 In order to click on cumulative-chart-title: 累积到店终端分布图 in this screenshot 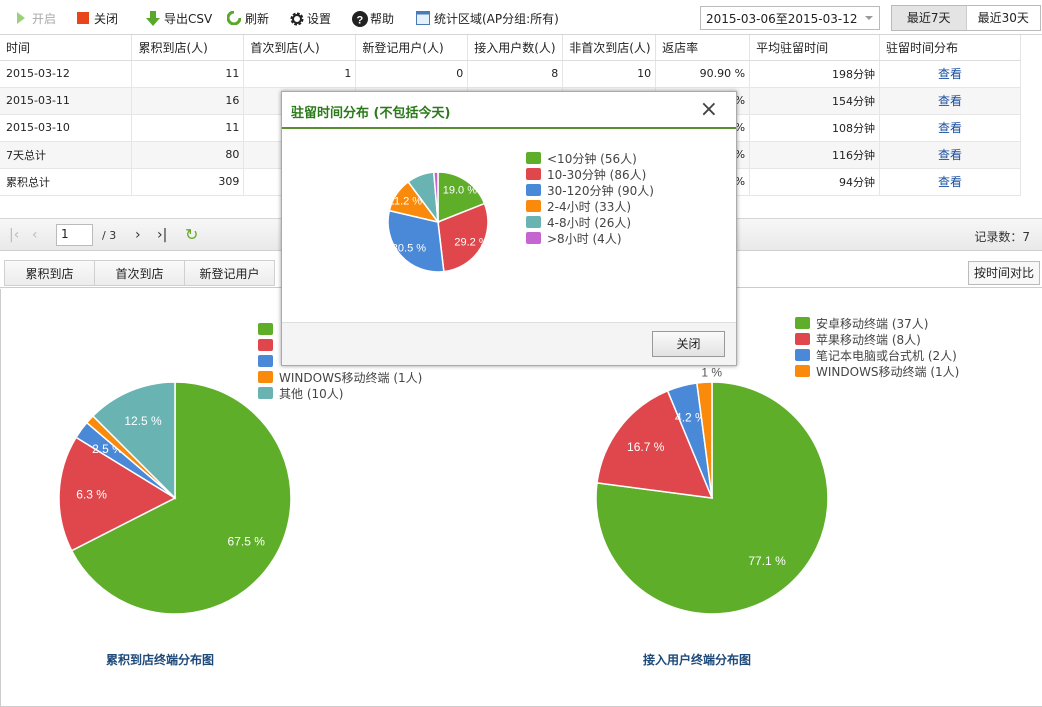, I will do `click(160, 660)`.